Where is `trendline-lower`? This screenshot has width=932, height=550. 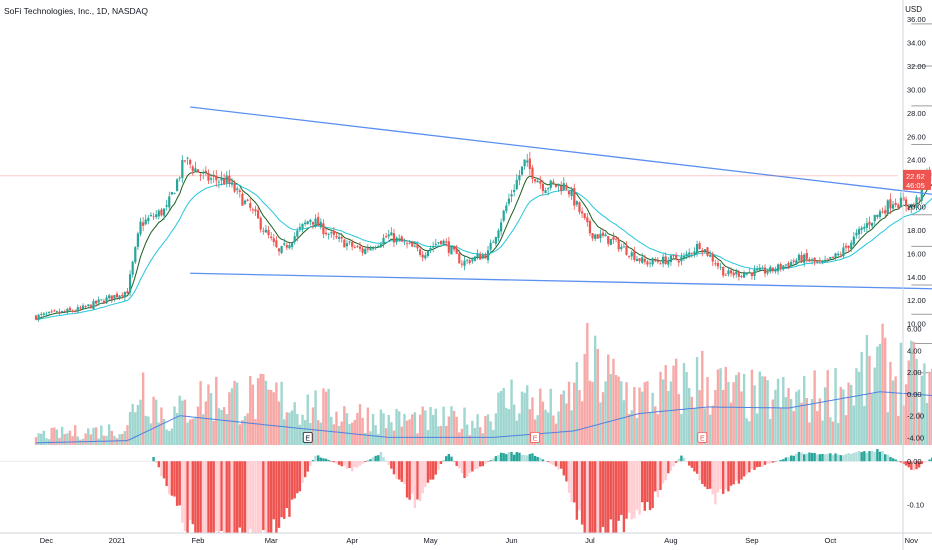 trendline-lower is located at coordinates (561, 281).